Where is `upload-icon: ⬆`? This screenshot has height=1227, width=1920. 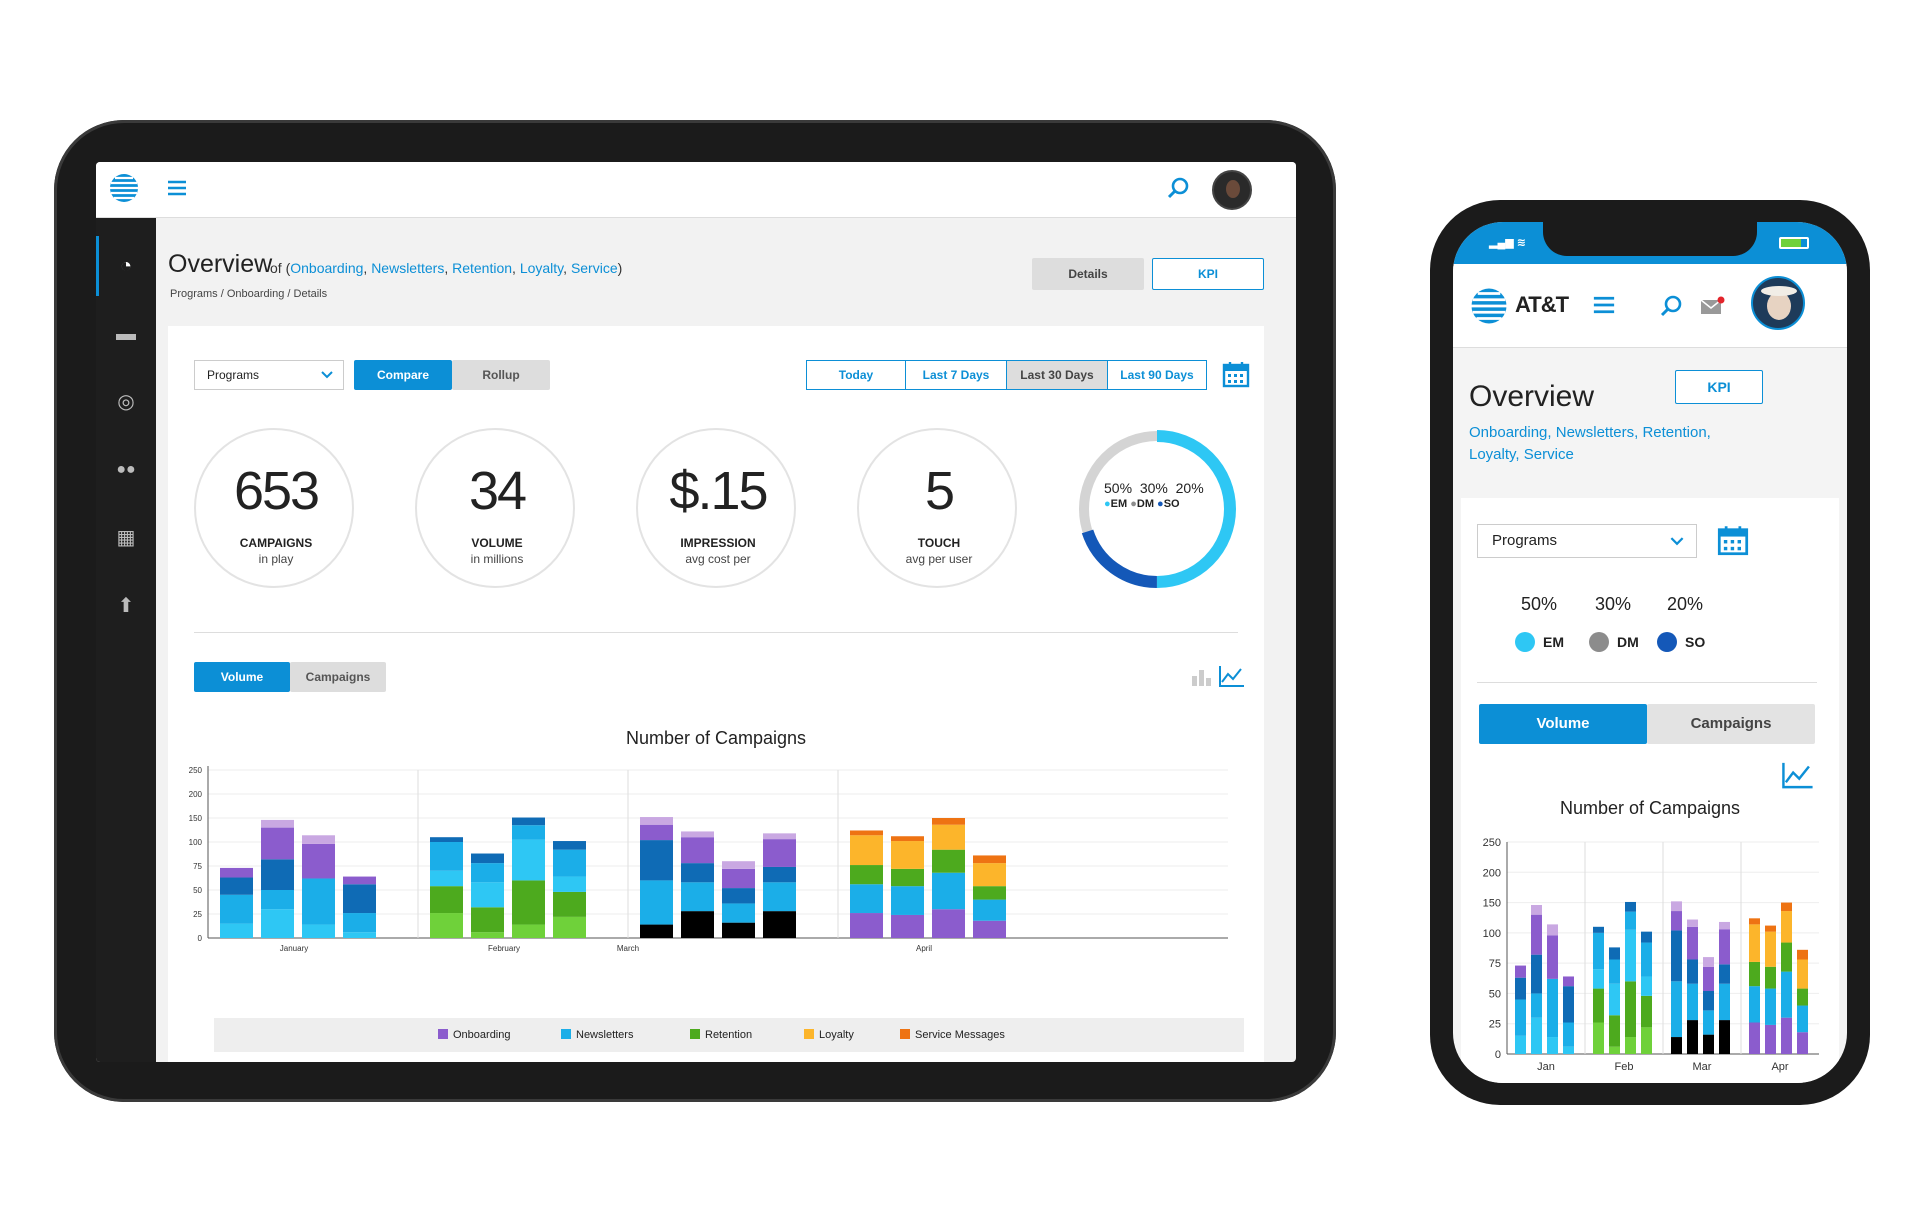 upload-icon: ⬆ is located at coordinates (126, 606).